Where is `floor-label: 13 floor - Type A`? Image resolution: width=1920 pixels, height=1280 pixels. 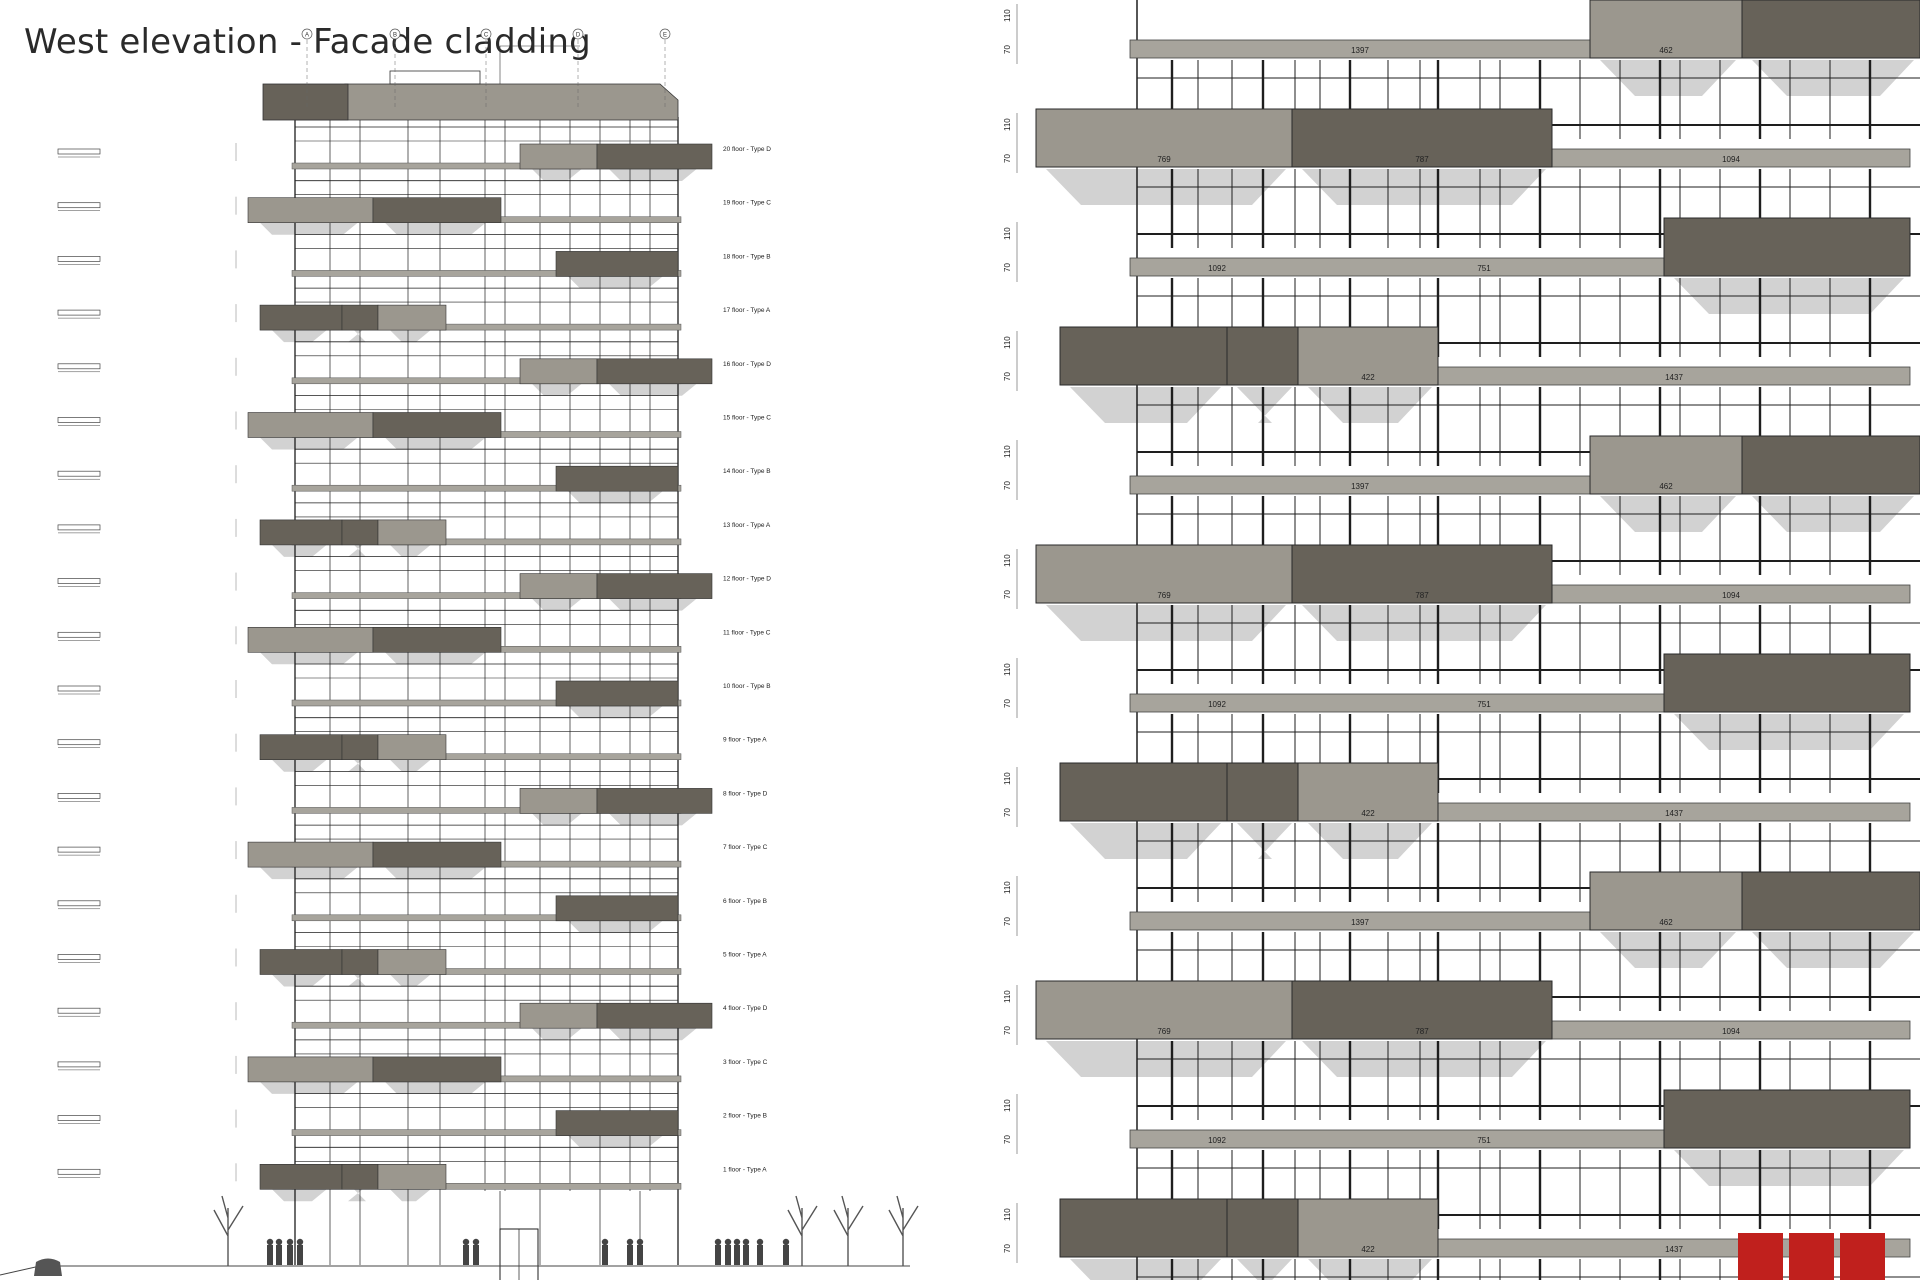
floor-label: 13 floor - Type A is located at coordinates (747, 525).